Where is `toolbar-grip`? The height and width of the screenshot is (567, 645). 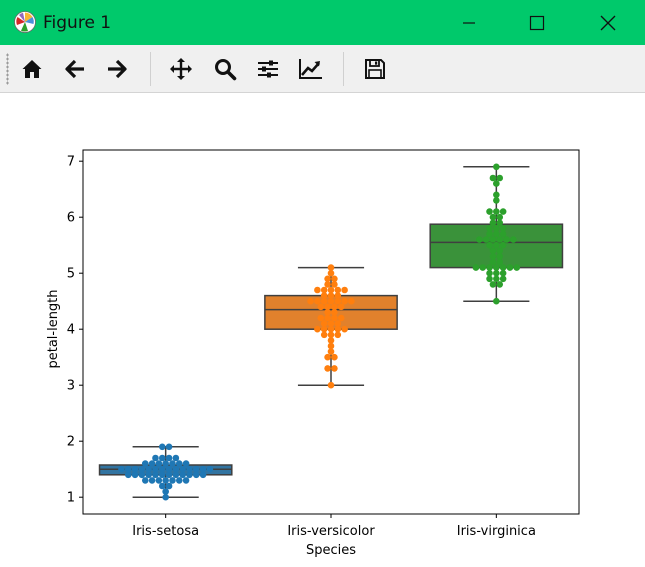
toolbar-grip is located at coordinates (7, 69).